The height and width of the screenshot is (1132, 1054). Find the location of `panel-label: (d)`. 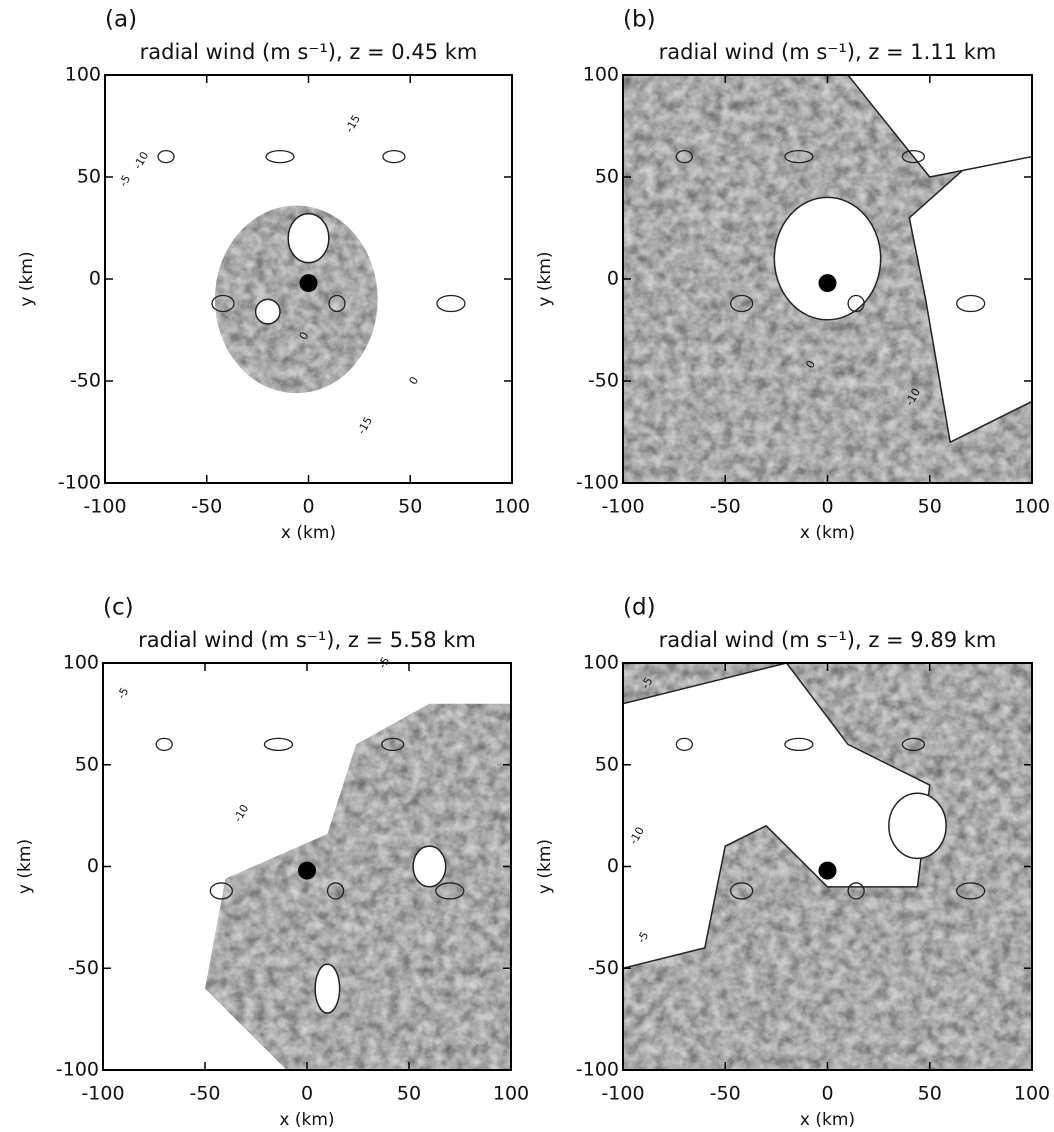

panel-label: (d) is located at coordinates (639, 608).